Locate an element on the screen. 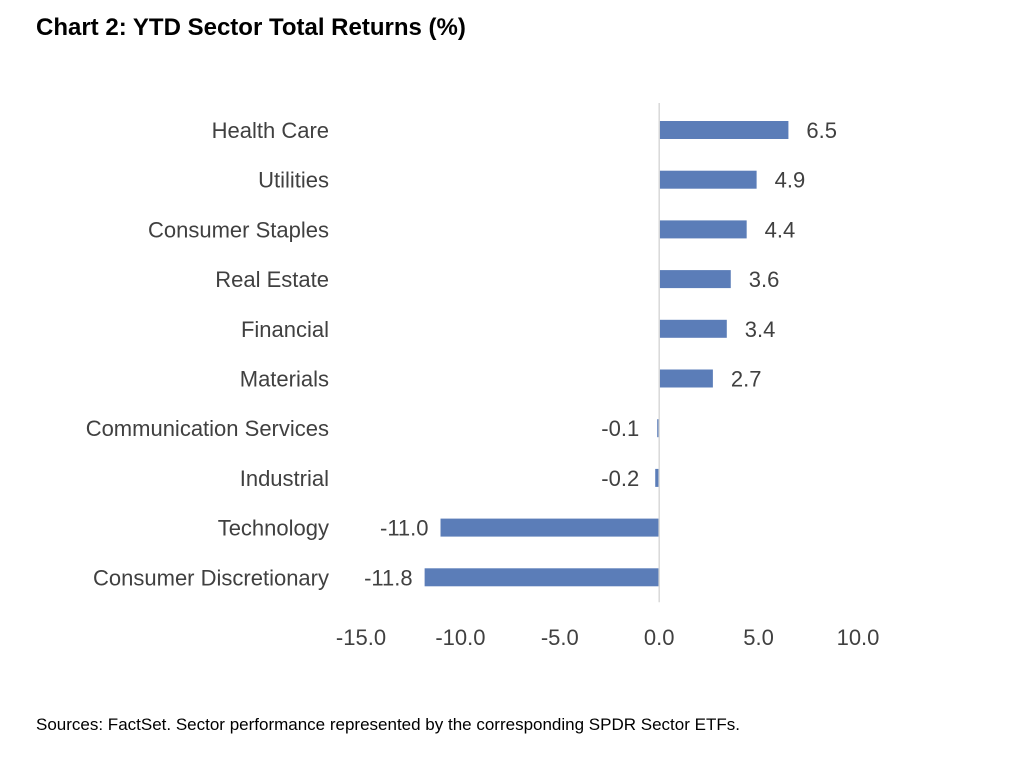 The image size is (1024, 758). x-tick-label: 0.0 is located at coordinates (659, 637).